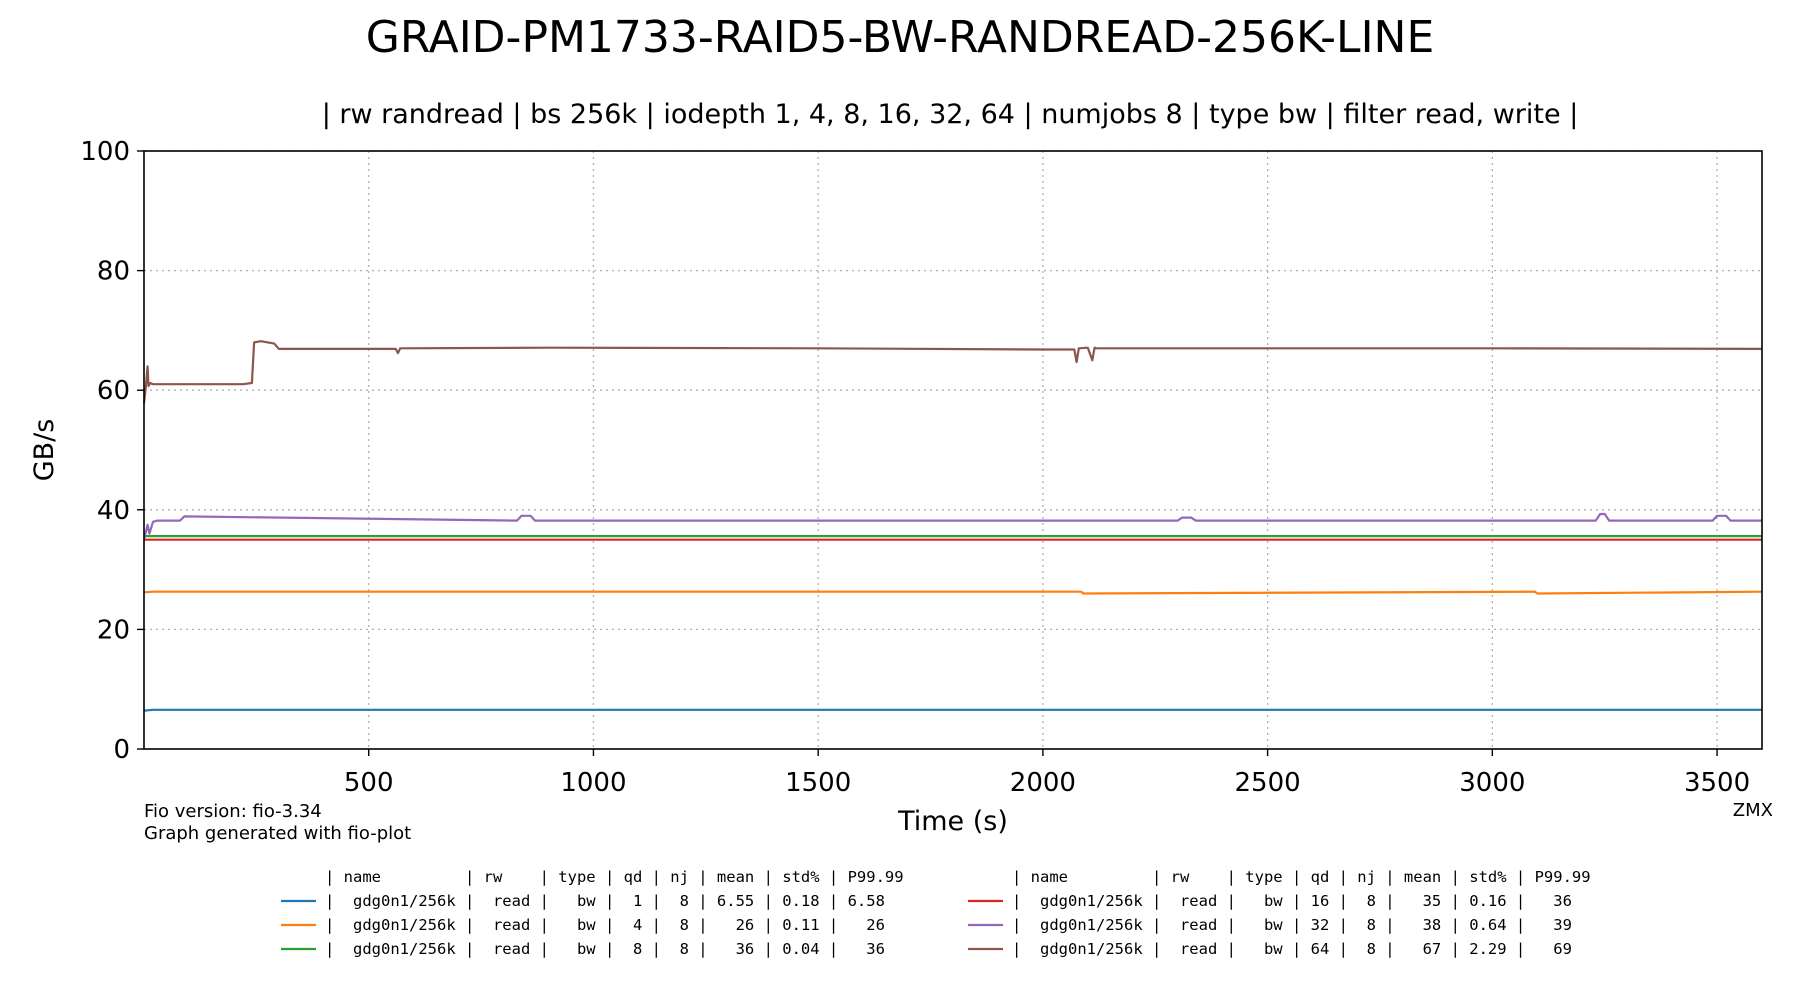  What do you see at coordinates (113, 391) in the screenshot?
I see `y-tick-label: 60` at bounding box center [113, 391].